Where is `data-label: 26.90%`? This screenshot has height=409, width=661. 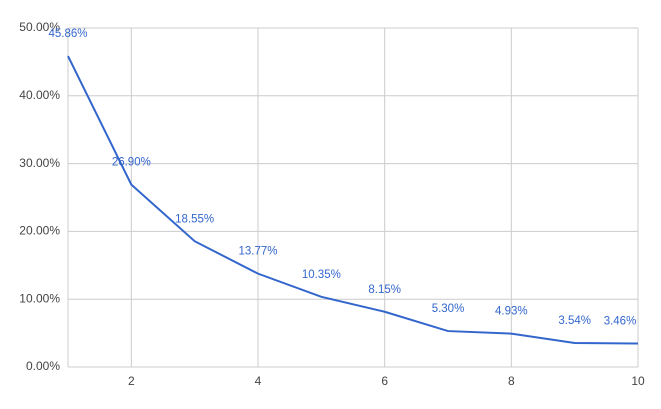 data-label: 26.90% is located at coordinates (131, 163).